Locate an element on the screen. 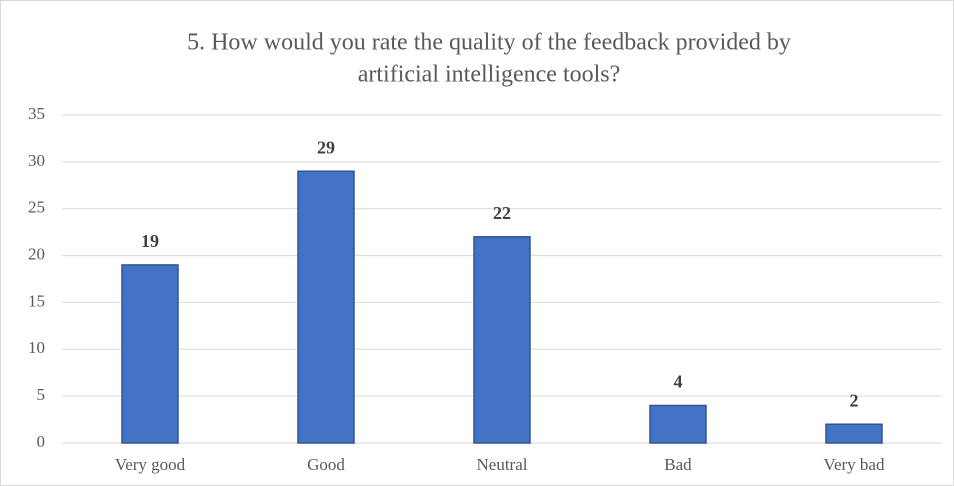  data-label: 29 is located at coordinates (326, 147).